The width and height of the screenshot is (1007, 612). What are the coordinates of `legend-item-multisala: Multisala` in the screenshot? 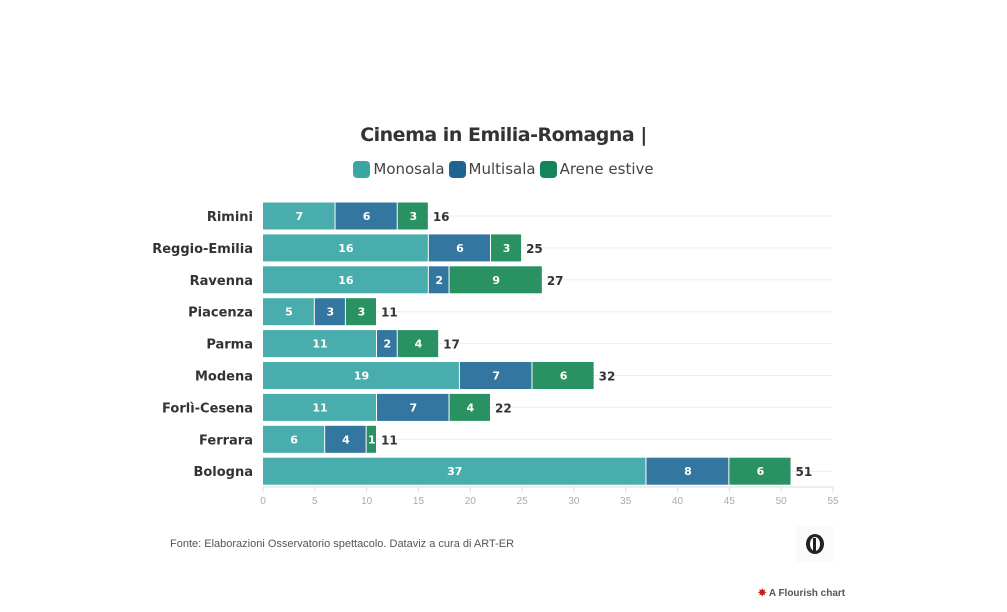 It's located at (492, 169).